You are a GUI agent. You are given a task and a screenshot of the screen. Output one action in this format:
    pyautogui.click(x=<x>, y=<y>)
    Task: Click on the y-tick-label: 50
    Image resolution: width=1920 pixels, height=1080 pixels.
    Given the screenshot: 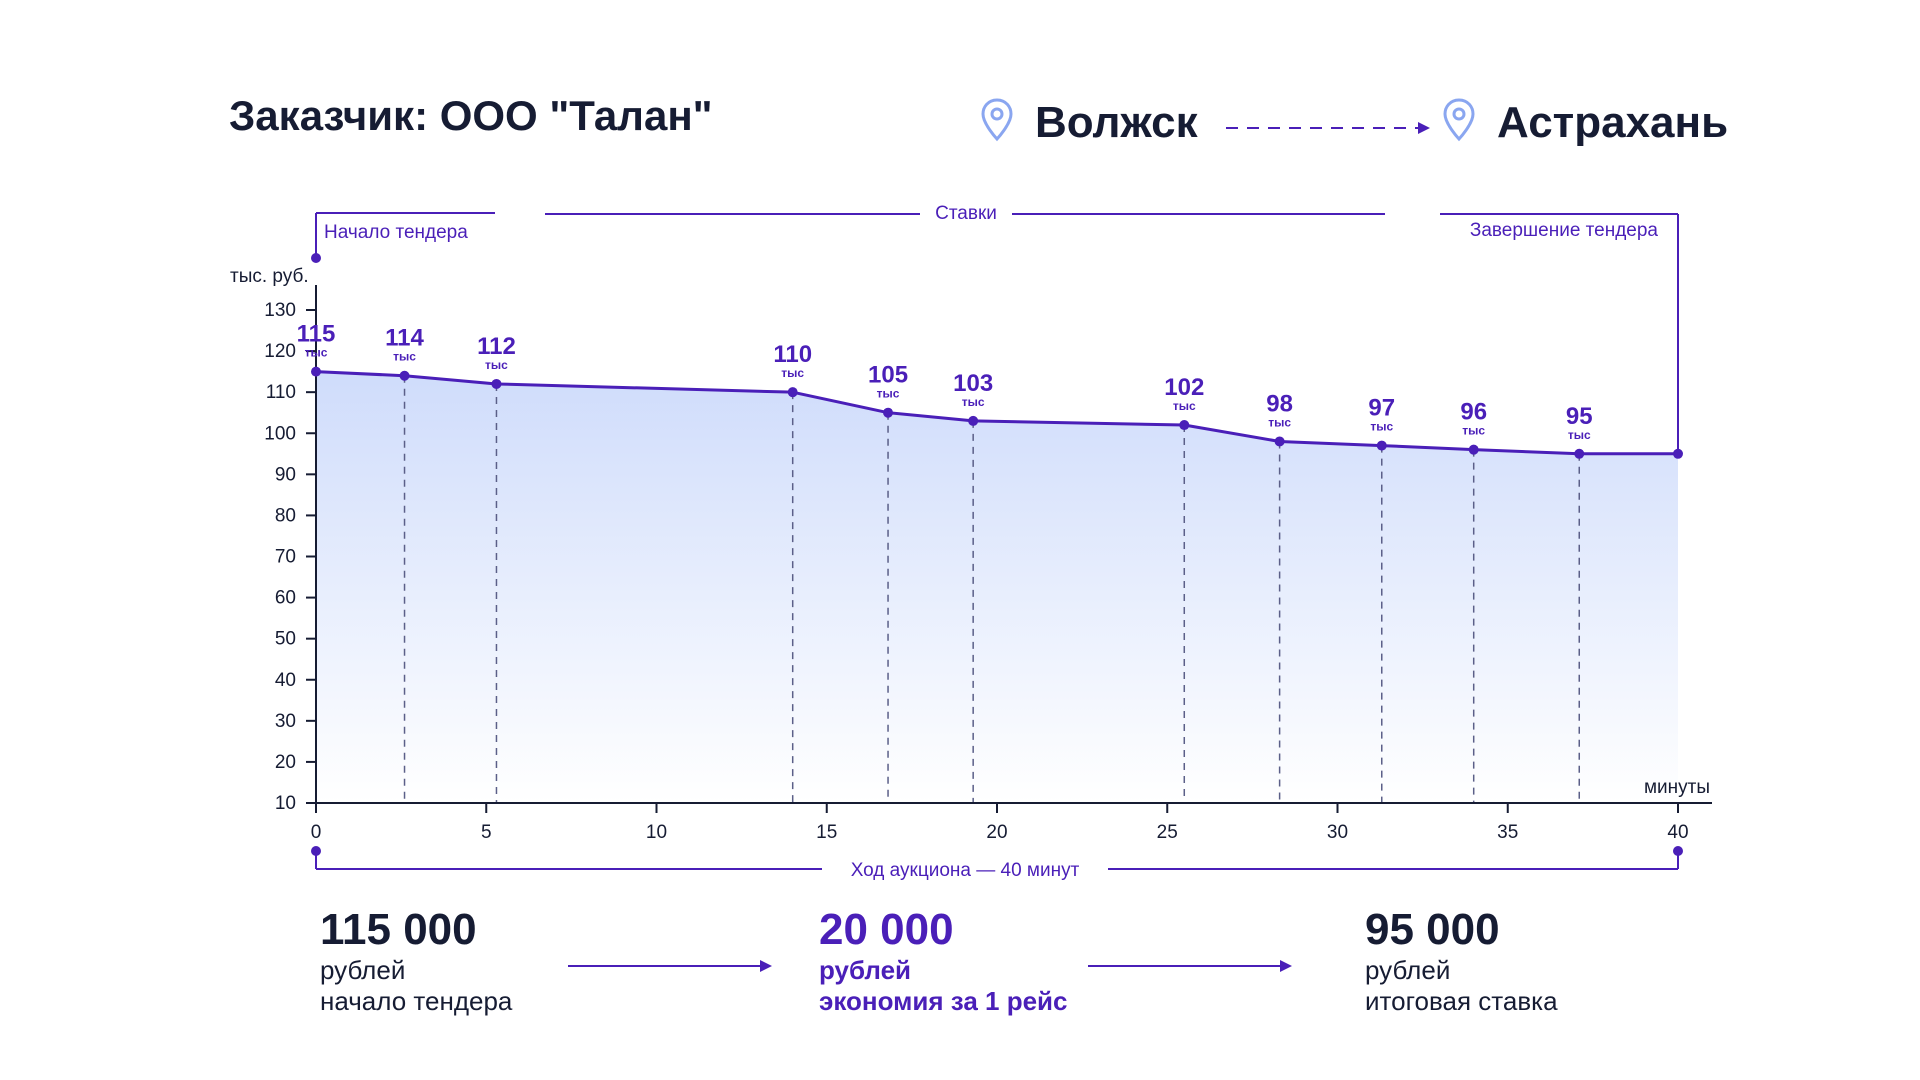 What is the action you would take?
    pyautogui.click(x=285, y=639)
    